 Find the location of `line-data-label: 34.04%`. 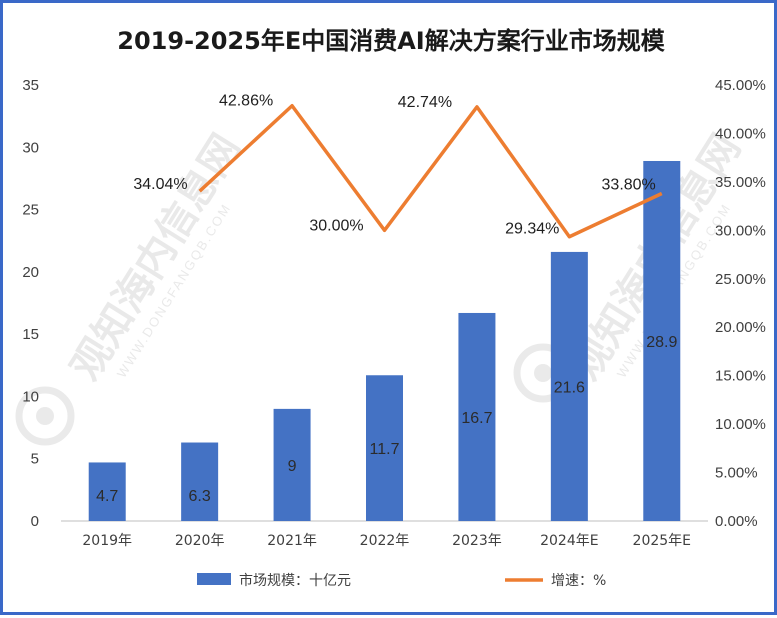

line-data-label: 34.04% is located at coordinates (160, 184).